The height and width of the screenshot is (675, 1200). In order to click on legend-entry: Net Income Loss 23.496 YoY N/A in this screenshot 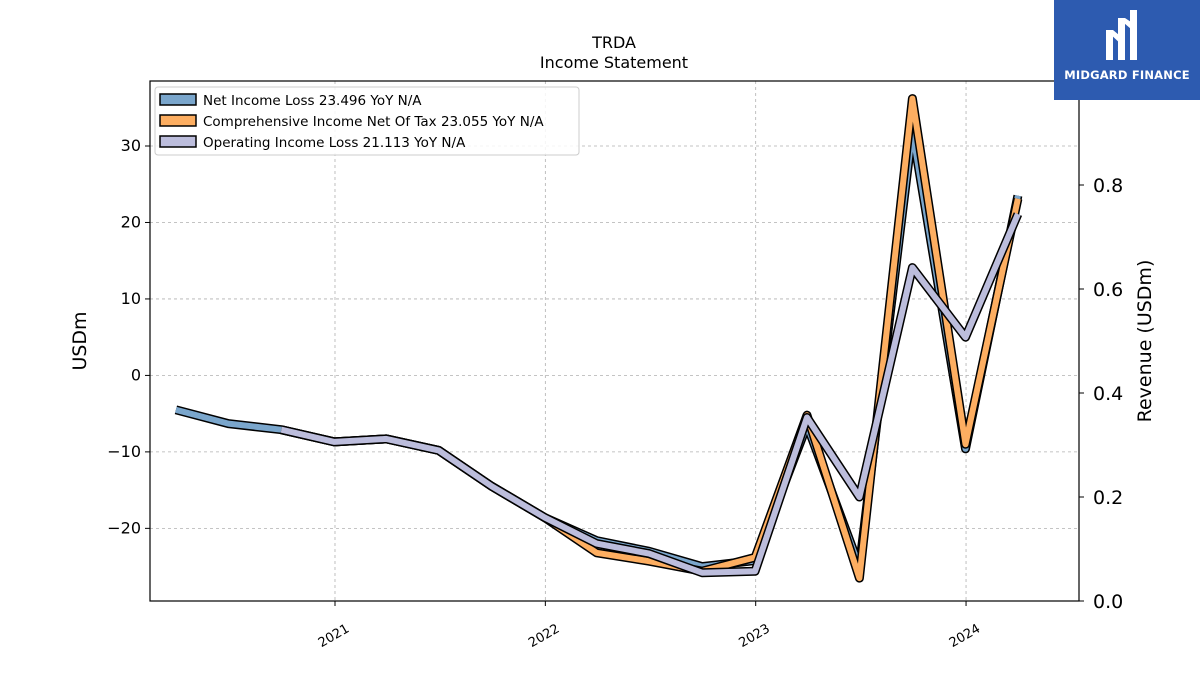, I will do `click(312, 101)`.